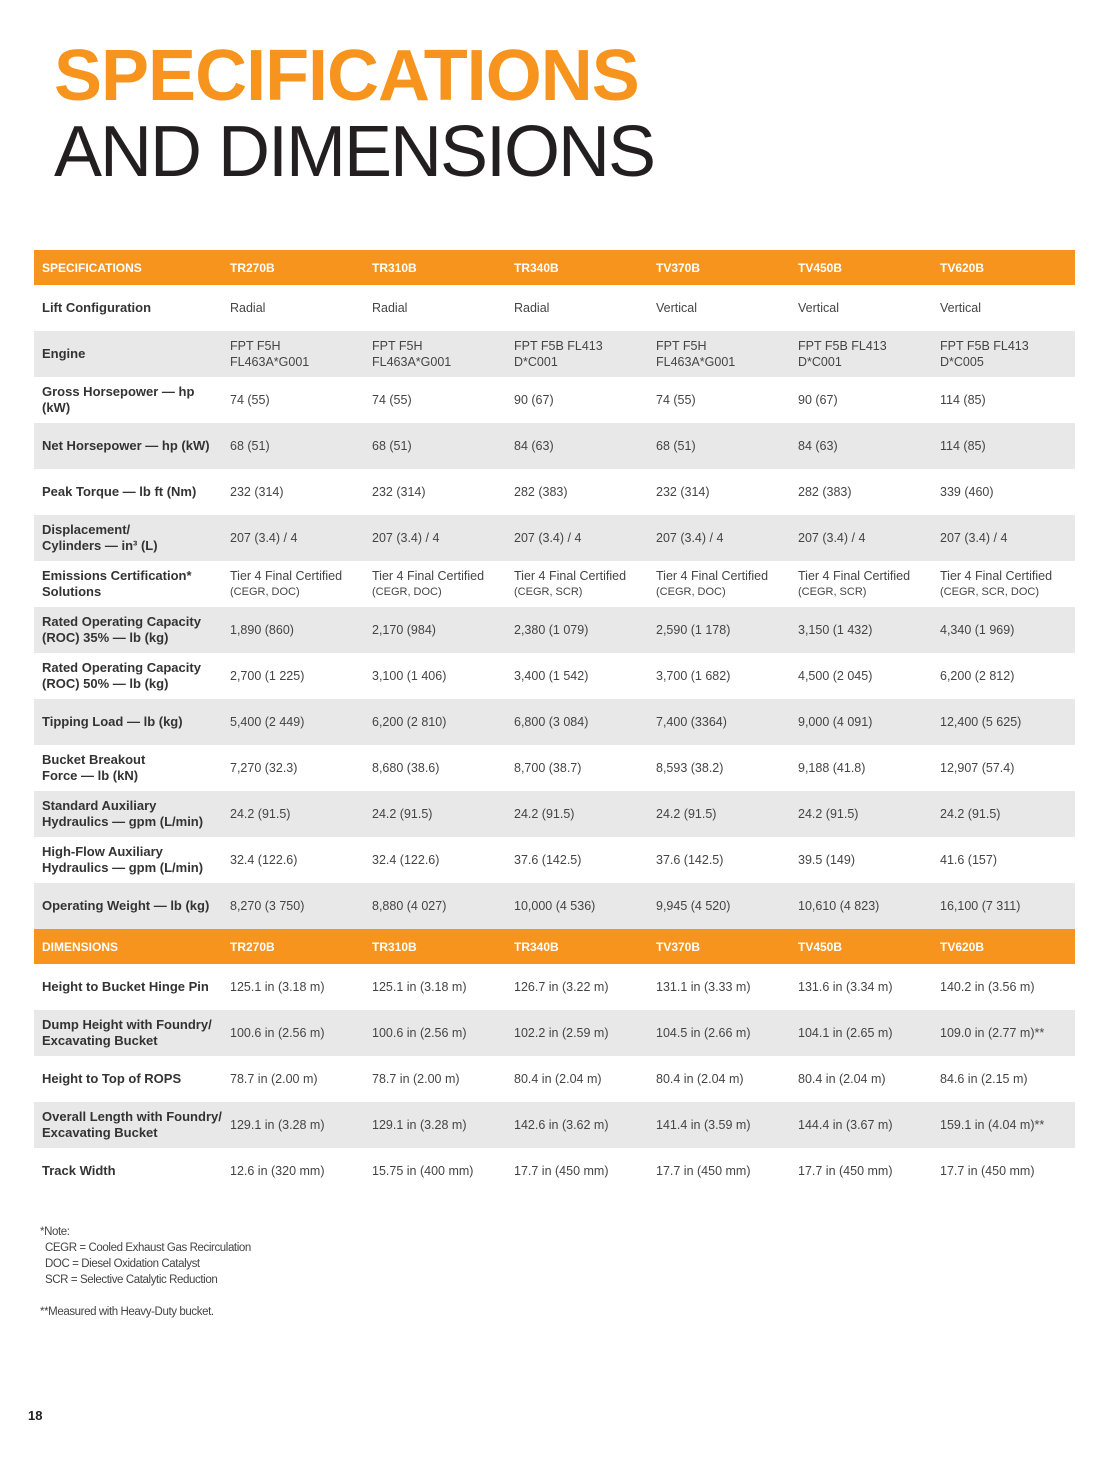 The image size is (1098, 1478). I want to click on cell: 84 (63), so click(818, 446).